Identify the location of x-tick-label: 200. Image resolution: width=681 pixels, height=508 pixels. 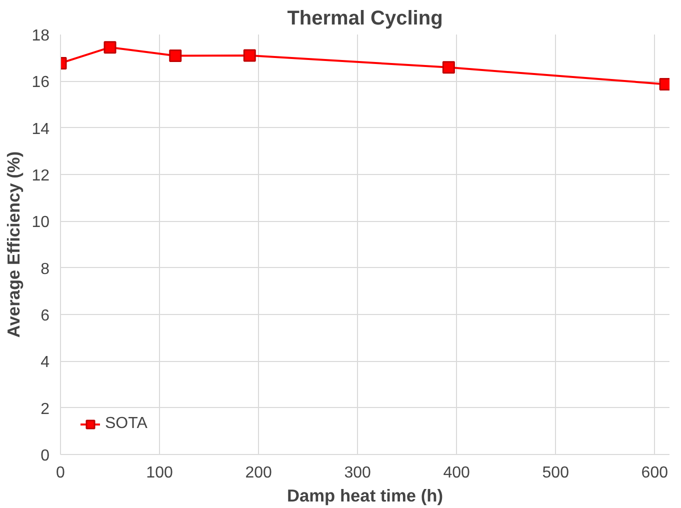
(258, 473).